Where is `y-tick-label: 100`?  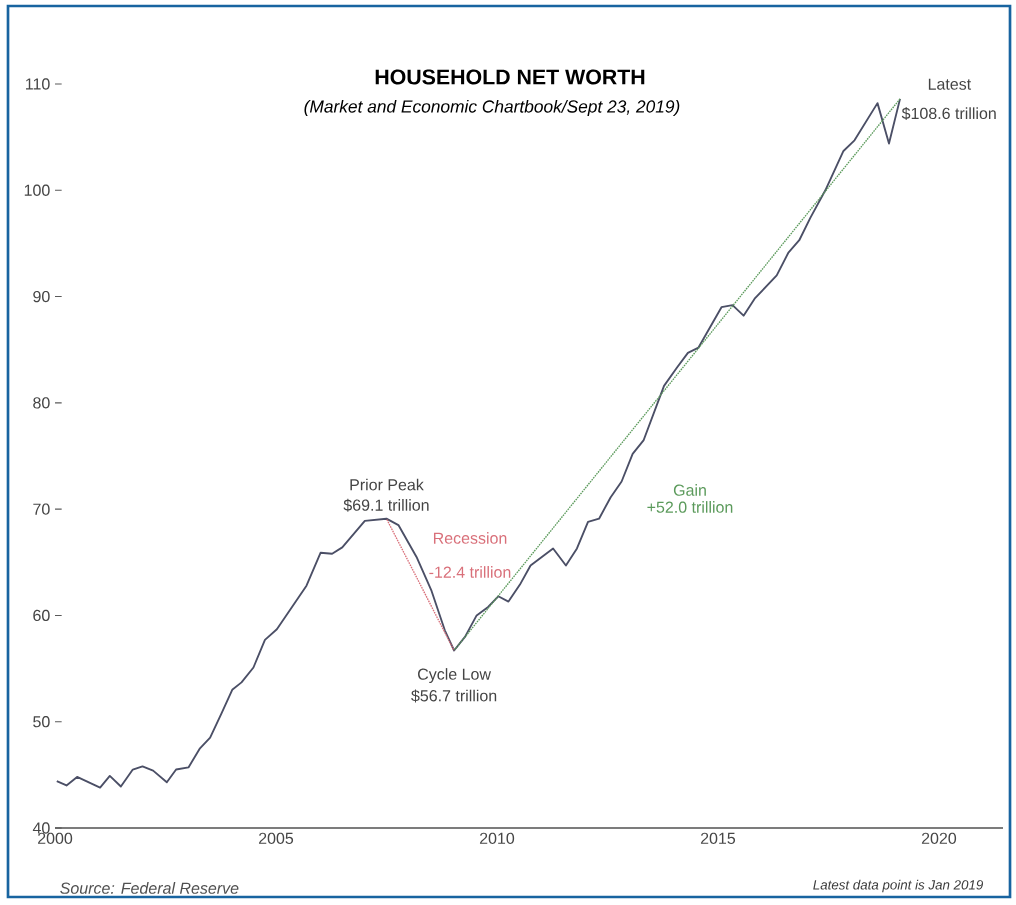
y-tick-label: 100 is located at coordinates (37, 190).